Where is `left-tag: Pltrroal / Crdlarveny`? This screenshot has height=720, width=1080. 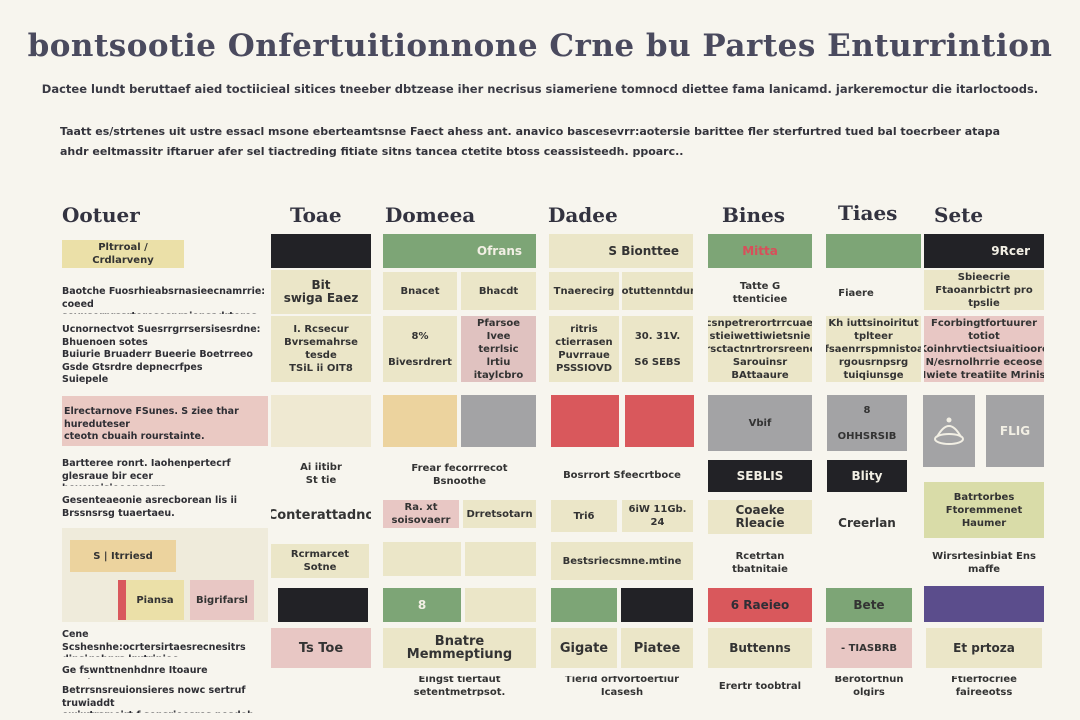
left-tag: Pltrroal / Crdlarveny is located at coordinates (123, 254).